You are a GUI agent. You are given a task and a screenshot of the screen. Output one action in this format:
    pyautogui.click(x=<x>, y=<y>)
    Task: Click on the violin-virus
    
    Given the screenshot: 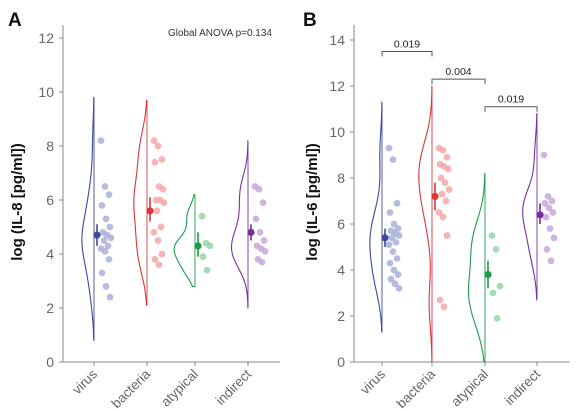 What is the action you would take?
    pyautogui.click(x=88, y=218)
    